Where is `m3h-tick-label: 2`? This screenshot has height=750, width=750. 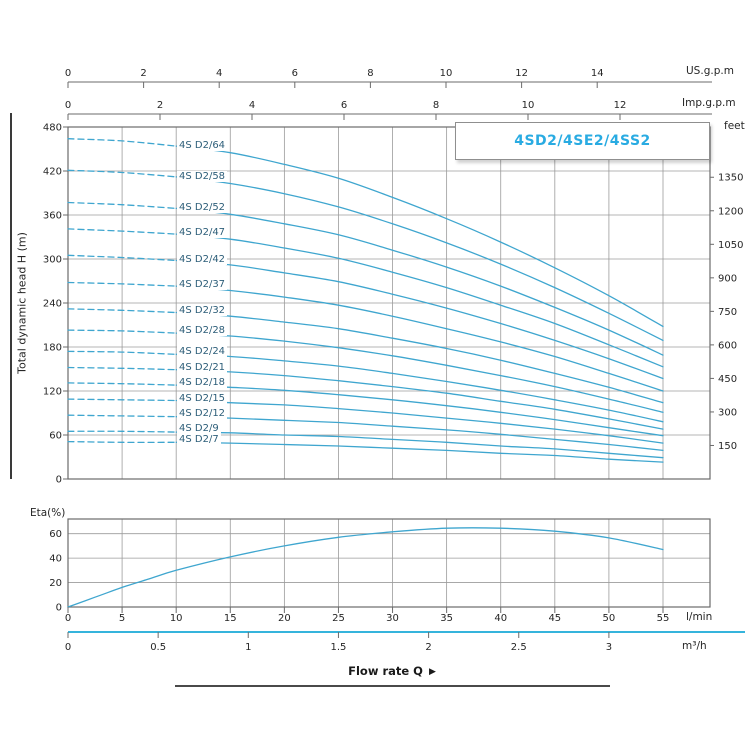
m3h-tick-label: 2 is located at coordinates (428, 647).